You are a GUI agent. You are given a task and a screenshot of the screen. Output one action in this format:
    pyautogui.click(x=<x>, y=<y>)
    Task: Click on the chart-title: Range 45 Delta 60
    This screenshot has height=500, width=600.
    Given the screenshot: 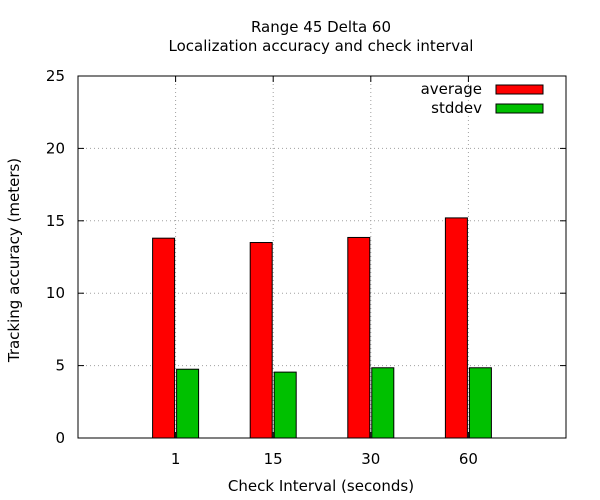 What is the action you would take?
    pyautogui.click(x=321, y=27)
    